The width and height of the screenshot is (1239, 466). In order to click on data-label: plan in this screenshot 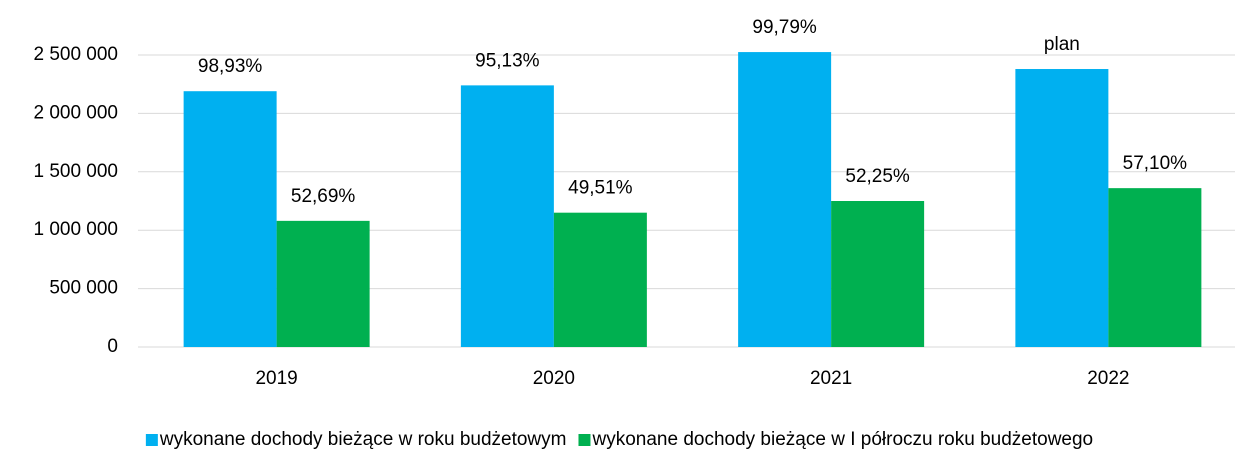, I will do `click(1062, 44)`.